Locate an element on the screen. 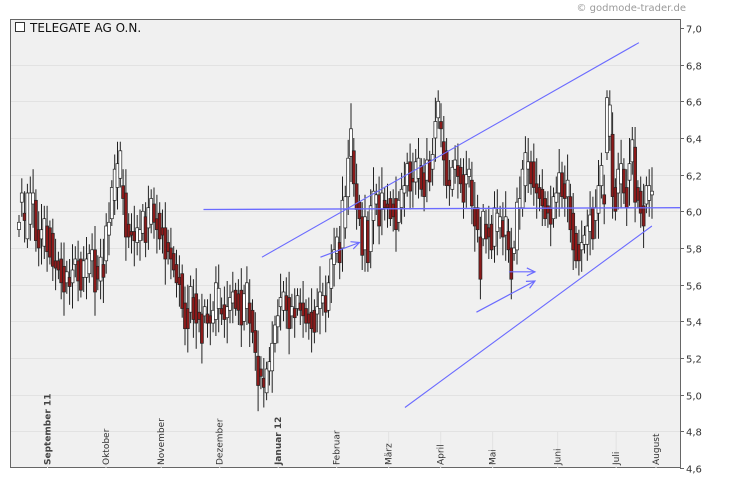  y-tick-label: 4,6 is located at coordinates (694, 470).